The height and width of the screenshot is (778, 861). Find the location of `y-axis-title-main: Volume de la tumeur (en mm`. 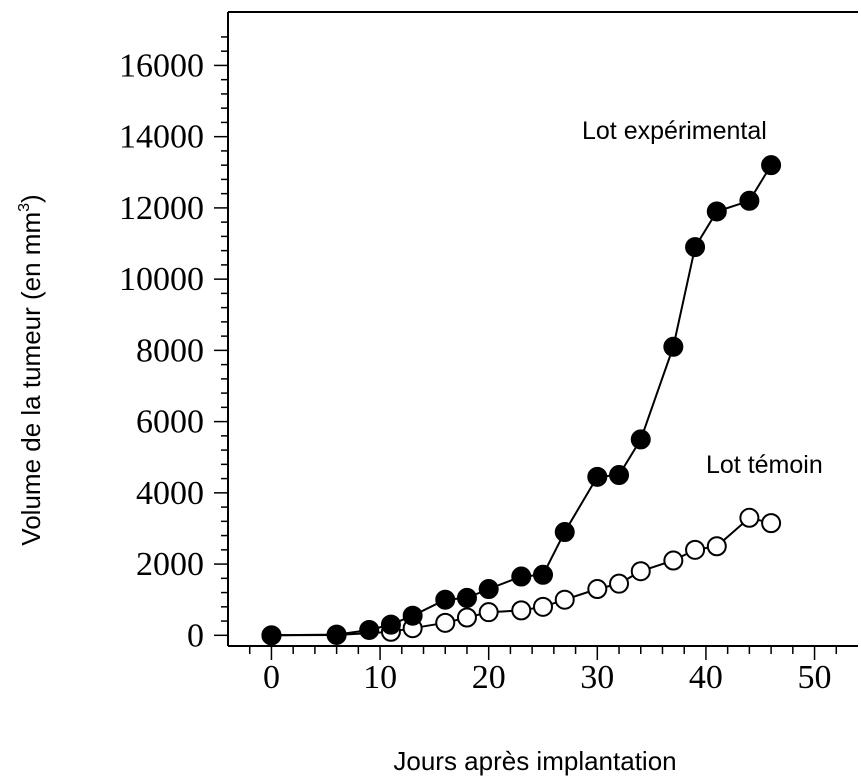

y-axis-title-main: Volume de la tumeur (en mm is located at coordinates (31, 379).